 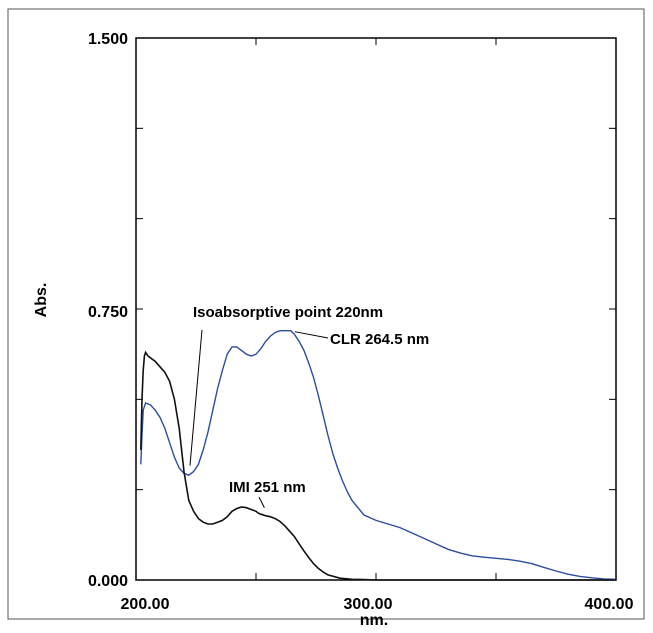 What do you see at coordinates (368, 604) in the screenshot?
I see `x-tick-label-mid: 300.00` at bounding box center [368, 604].